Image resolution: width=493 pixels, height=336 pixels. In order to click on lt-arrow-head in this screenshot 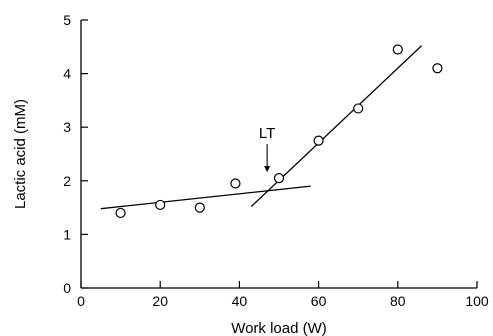, I will do `click(267, 169)`.